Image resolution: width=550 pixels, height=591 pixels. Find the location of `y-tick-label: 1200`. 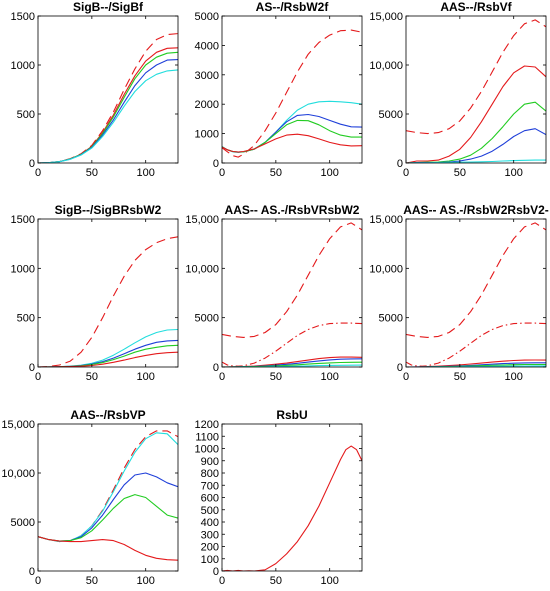

y-tick-label: 1200 is located at coordinates (207, 425).